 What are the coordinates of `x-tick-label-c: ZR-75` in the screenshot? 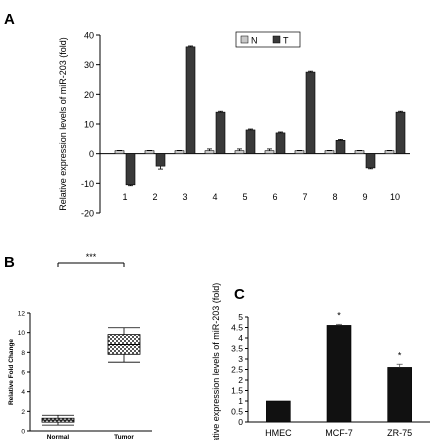 It's located at (399, 433).